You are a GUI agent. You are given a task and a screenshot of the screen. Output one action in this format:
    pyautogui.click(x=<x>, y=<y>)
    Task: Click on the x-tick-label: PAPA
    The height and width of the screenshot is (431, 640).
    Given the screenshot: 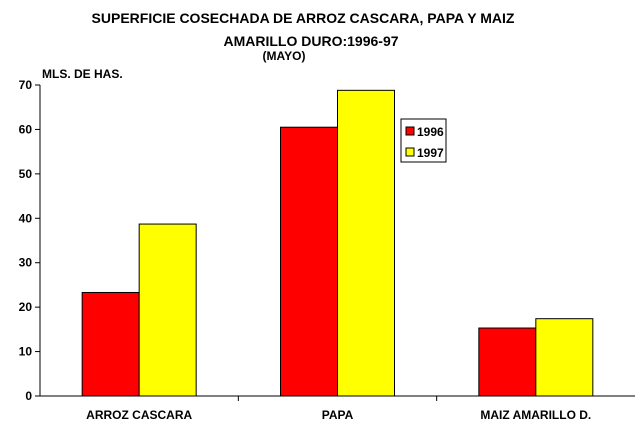 What is the action you would take?
    pyautogui.click(x=338, y=415)
    